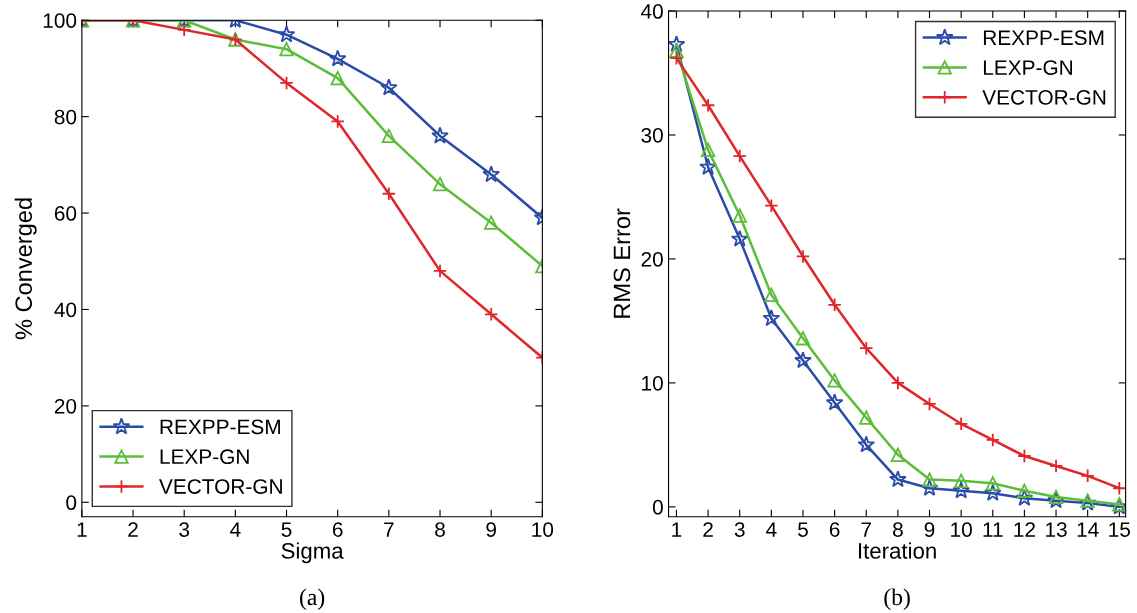 This screenshot has width=1137, height=613. I want to click on x-tick-label: 14, so click(1088, 529).